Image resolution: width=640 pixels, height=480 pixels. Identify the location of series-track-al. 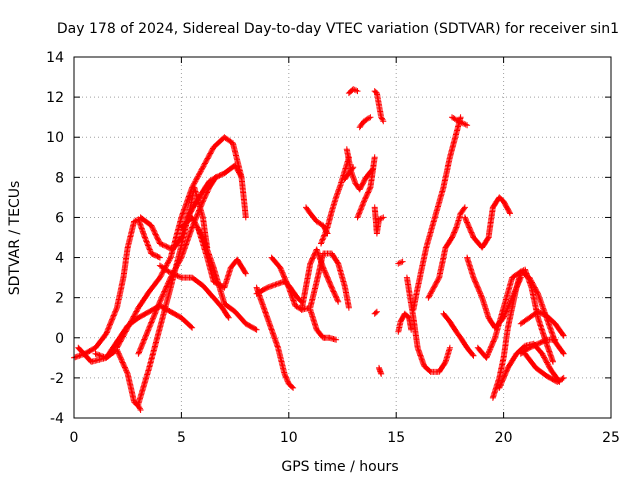
(529, 365).